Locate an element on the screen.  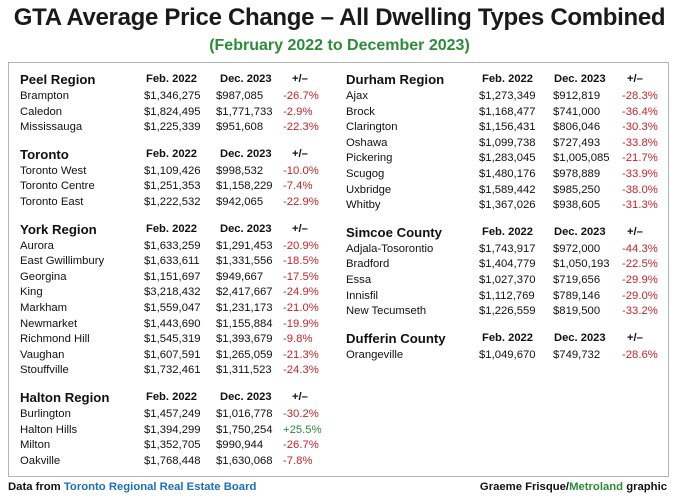
dec-2023-price: $741,000 is located at coordinates (577, 111).